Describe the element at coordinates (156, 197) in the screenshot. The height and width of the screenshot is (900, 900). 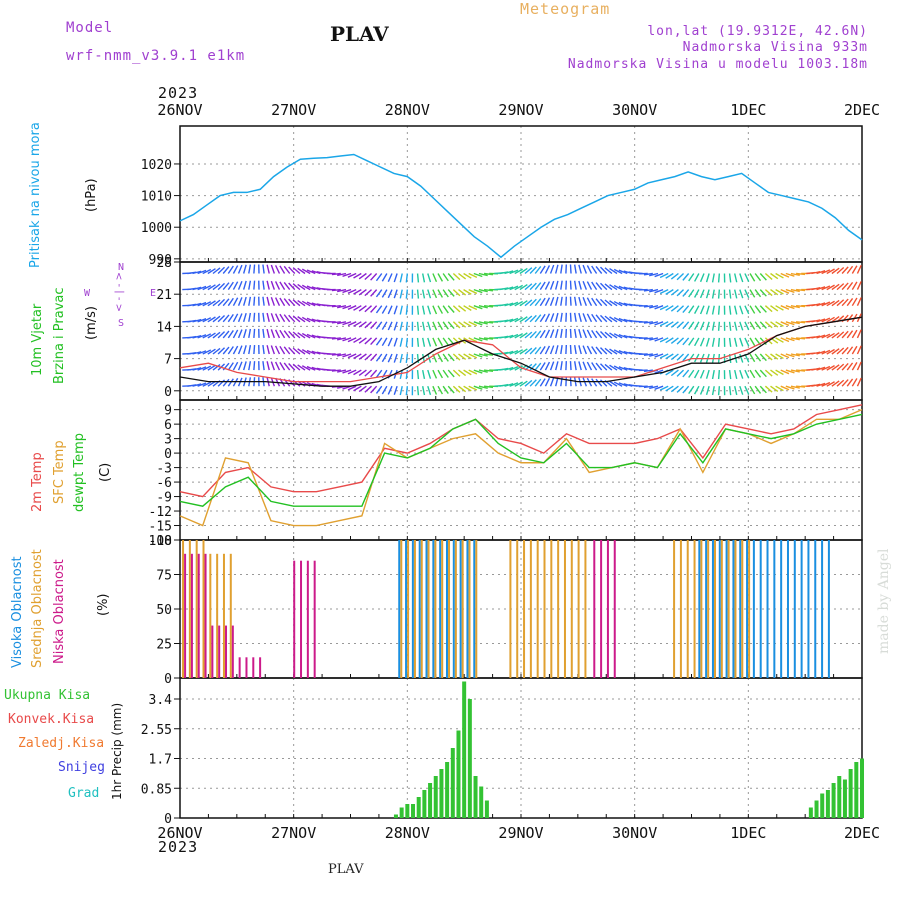
I see `y-tick-label: 1010` at that location.